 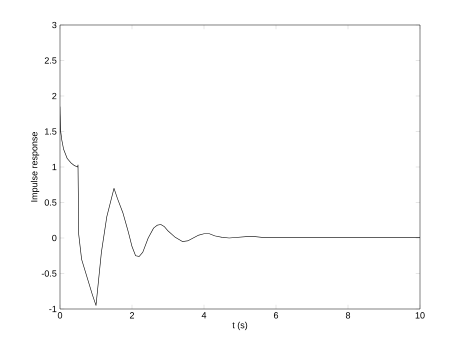 What do you see at coordinates (54, 96) in the screenshot?
I see `y-tick-label: 2` at bounding box center [54, 96].